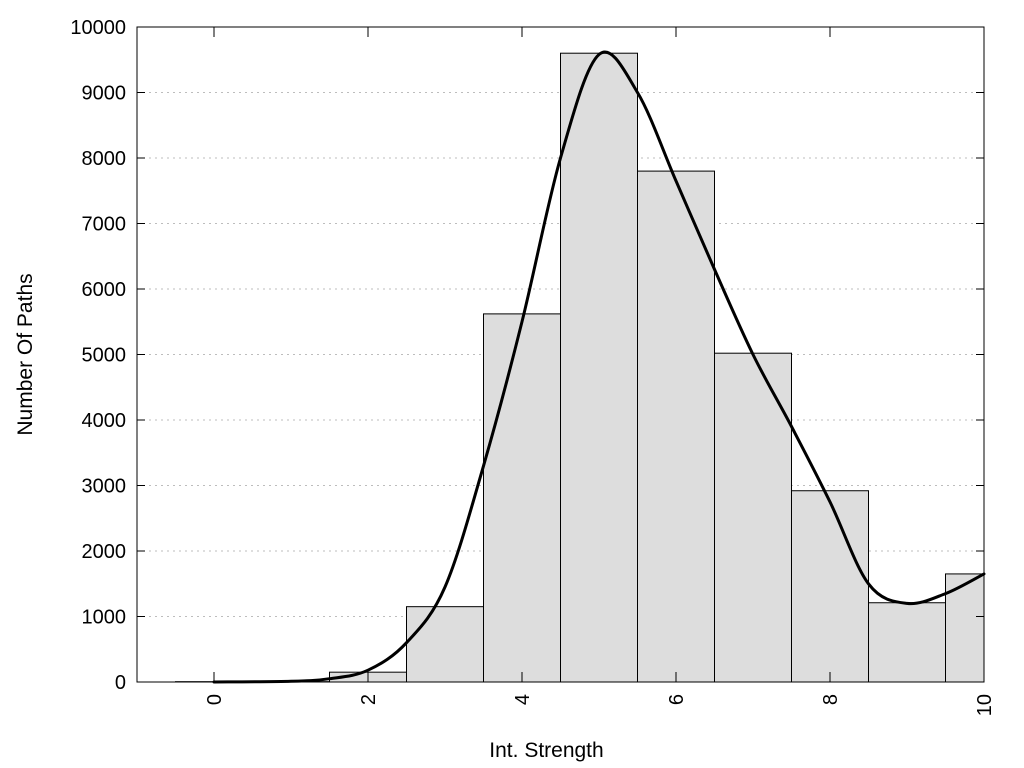 The height and width of the screenshot is (768, 1024). What do you see at coordinates (104, 618) in the screenshot?
I see `y-tick-label-1: 1000` at bounding box center [104, 618].